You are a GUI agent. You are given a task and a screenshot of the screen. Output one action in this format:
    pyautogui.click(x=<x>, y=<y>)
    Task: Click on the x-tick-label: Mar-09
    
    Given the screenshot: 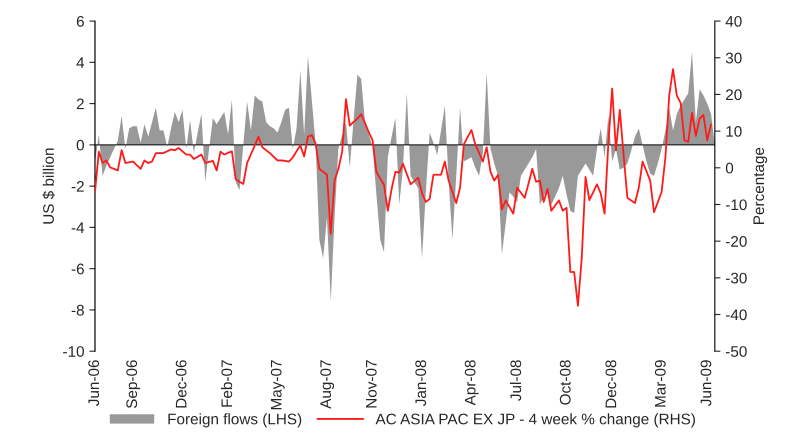 What is the action you would take?
    pyautogui.click(x=660, y=383)
    